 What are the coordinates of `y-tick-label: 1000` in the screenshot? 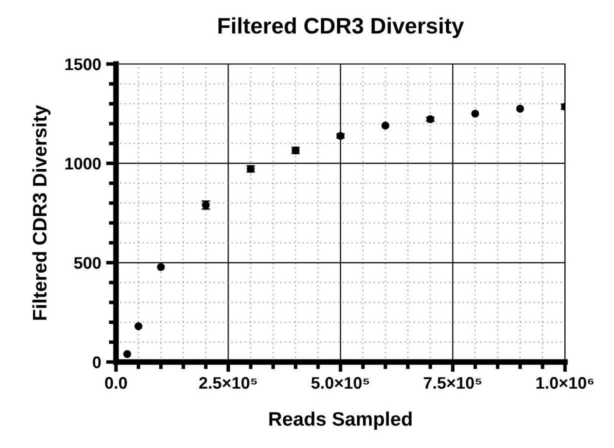 It's located at (83, 164).